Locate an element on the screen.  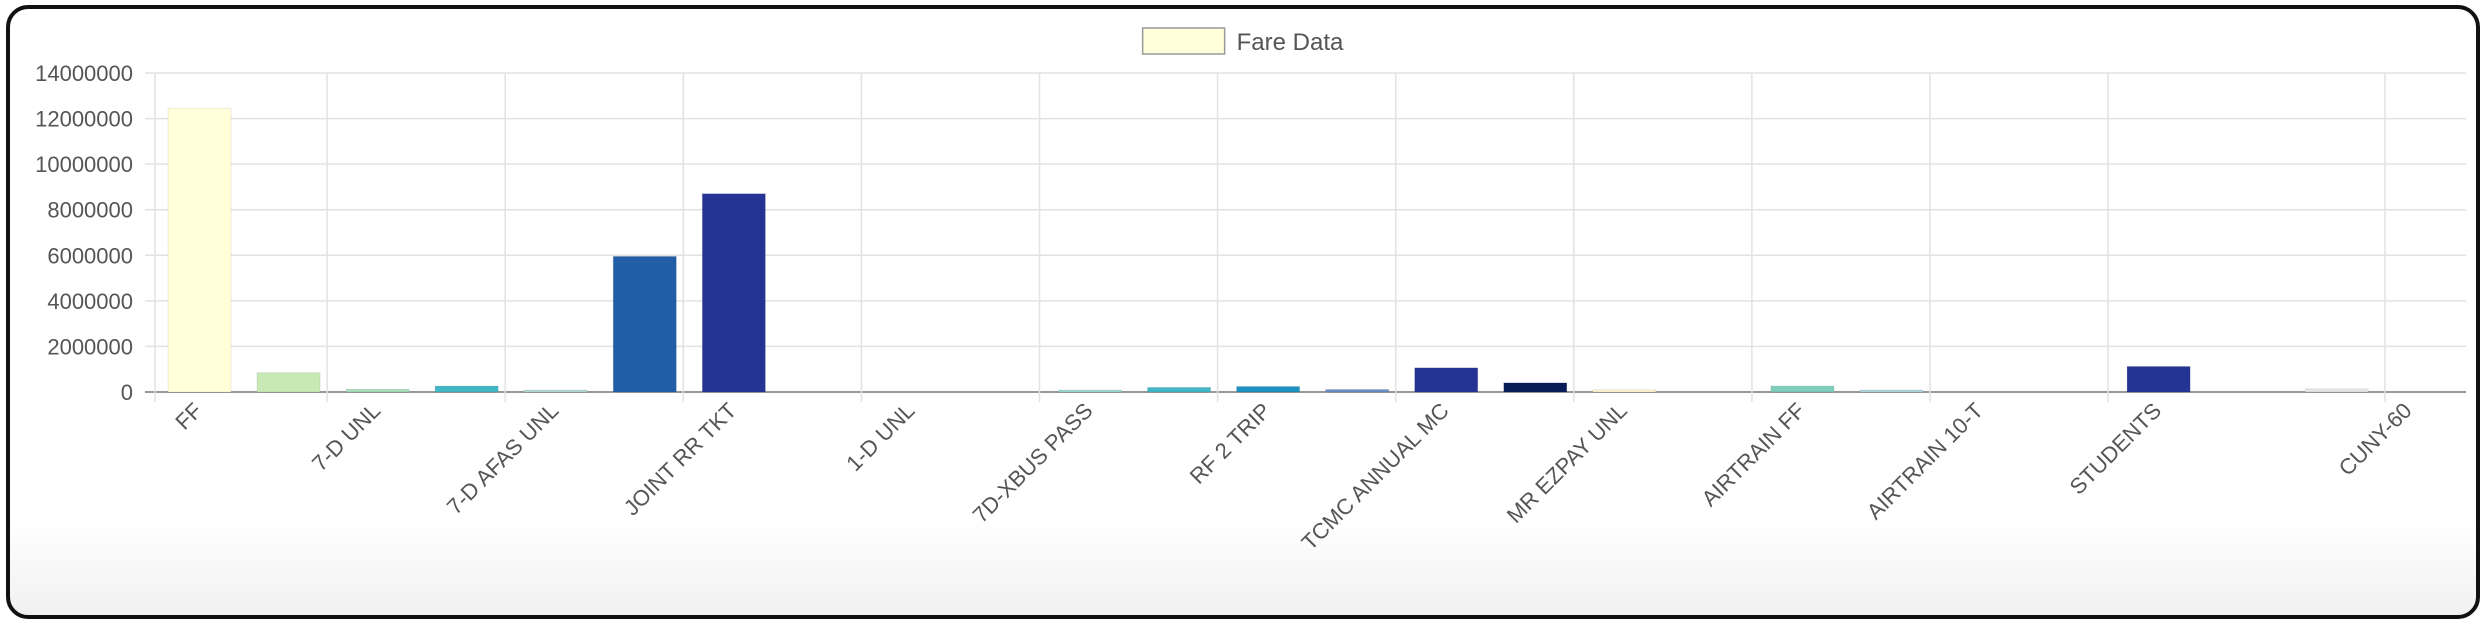
x-tick-label: CUNY-60 is located at coordinates (2375, 439).